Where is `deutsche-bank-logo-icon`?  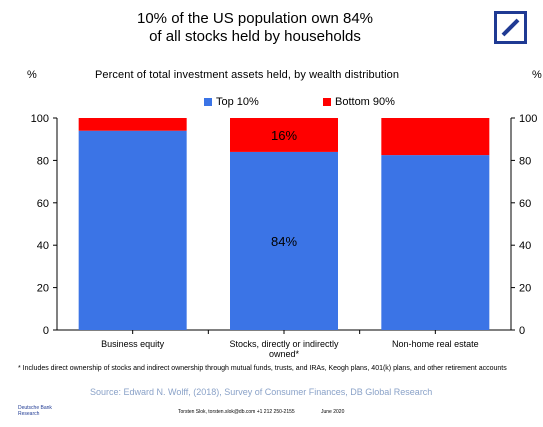
deutsche-bank-logo-icon is located at coordinates (510, 27).